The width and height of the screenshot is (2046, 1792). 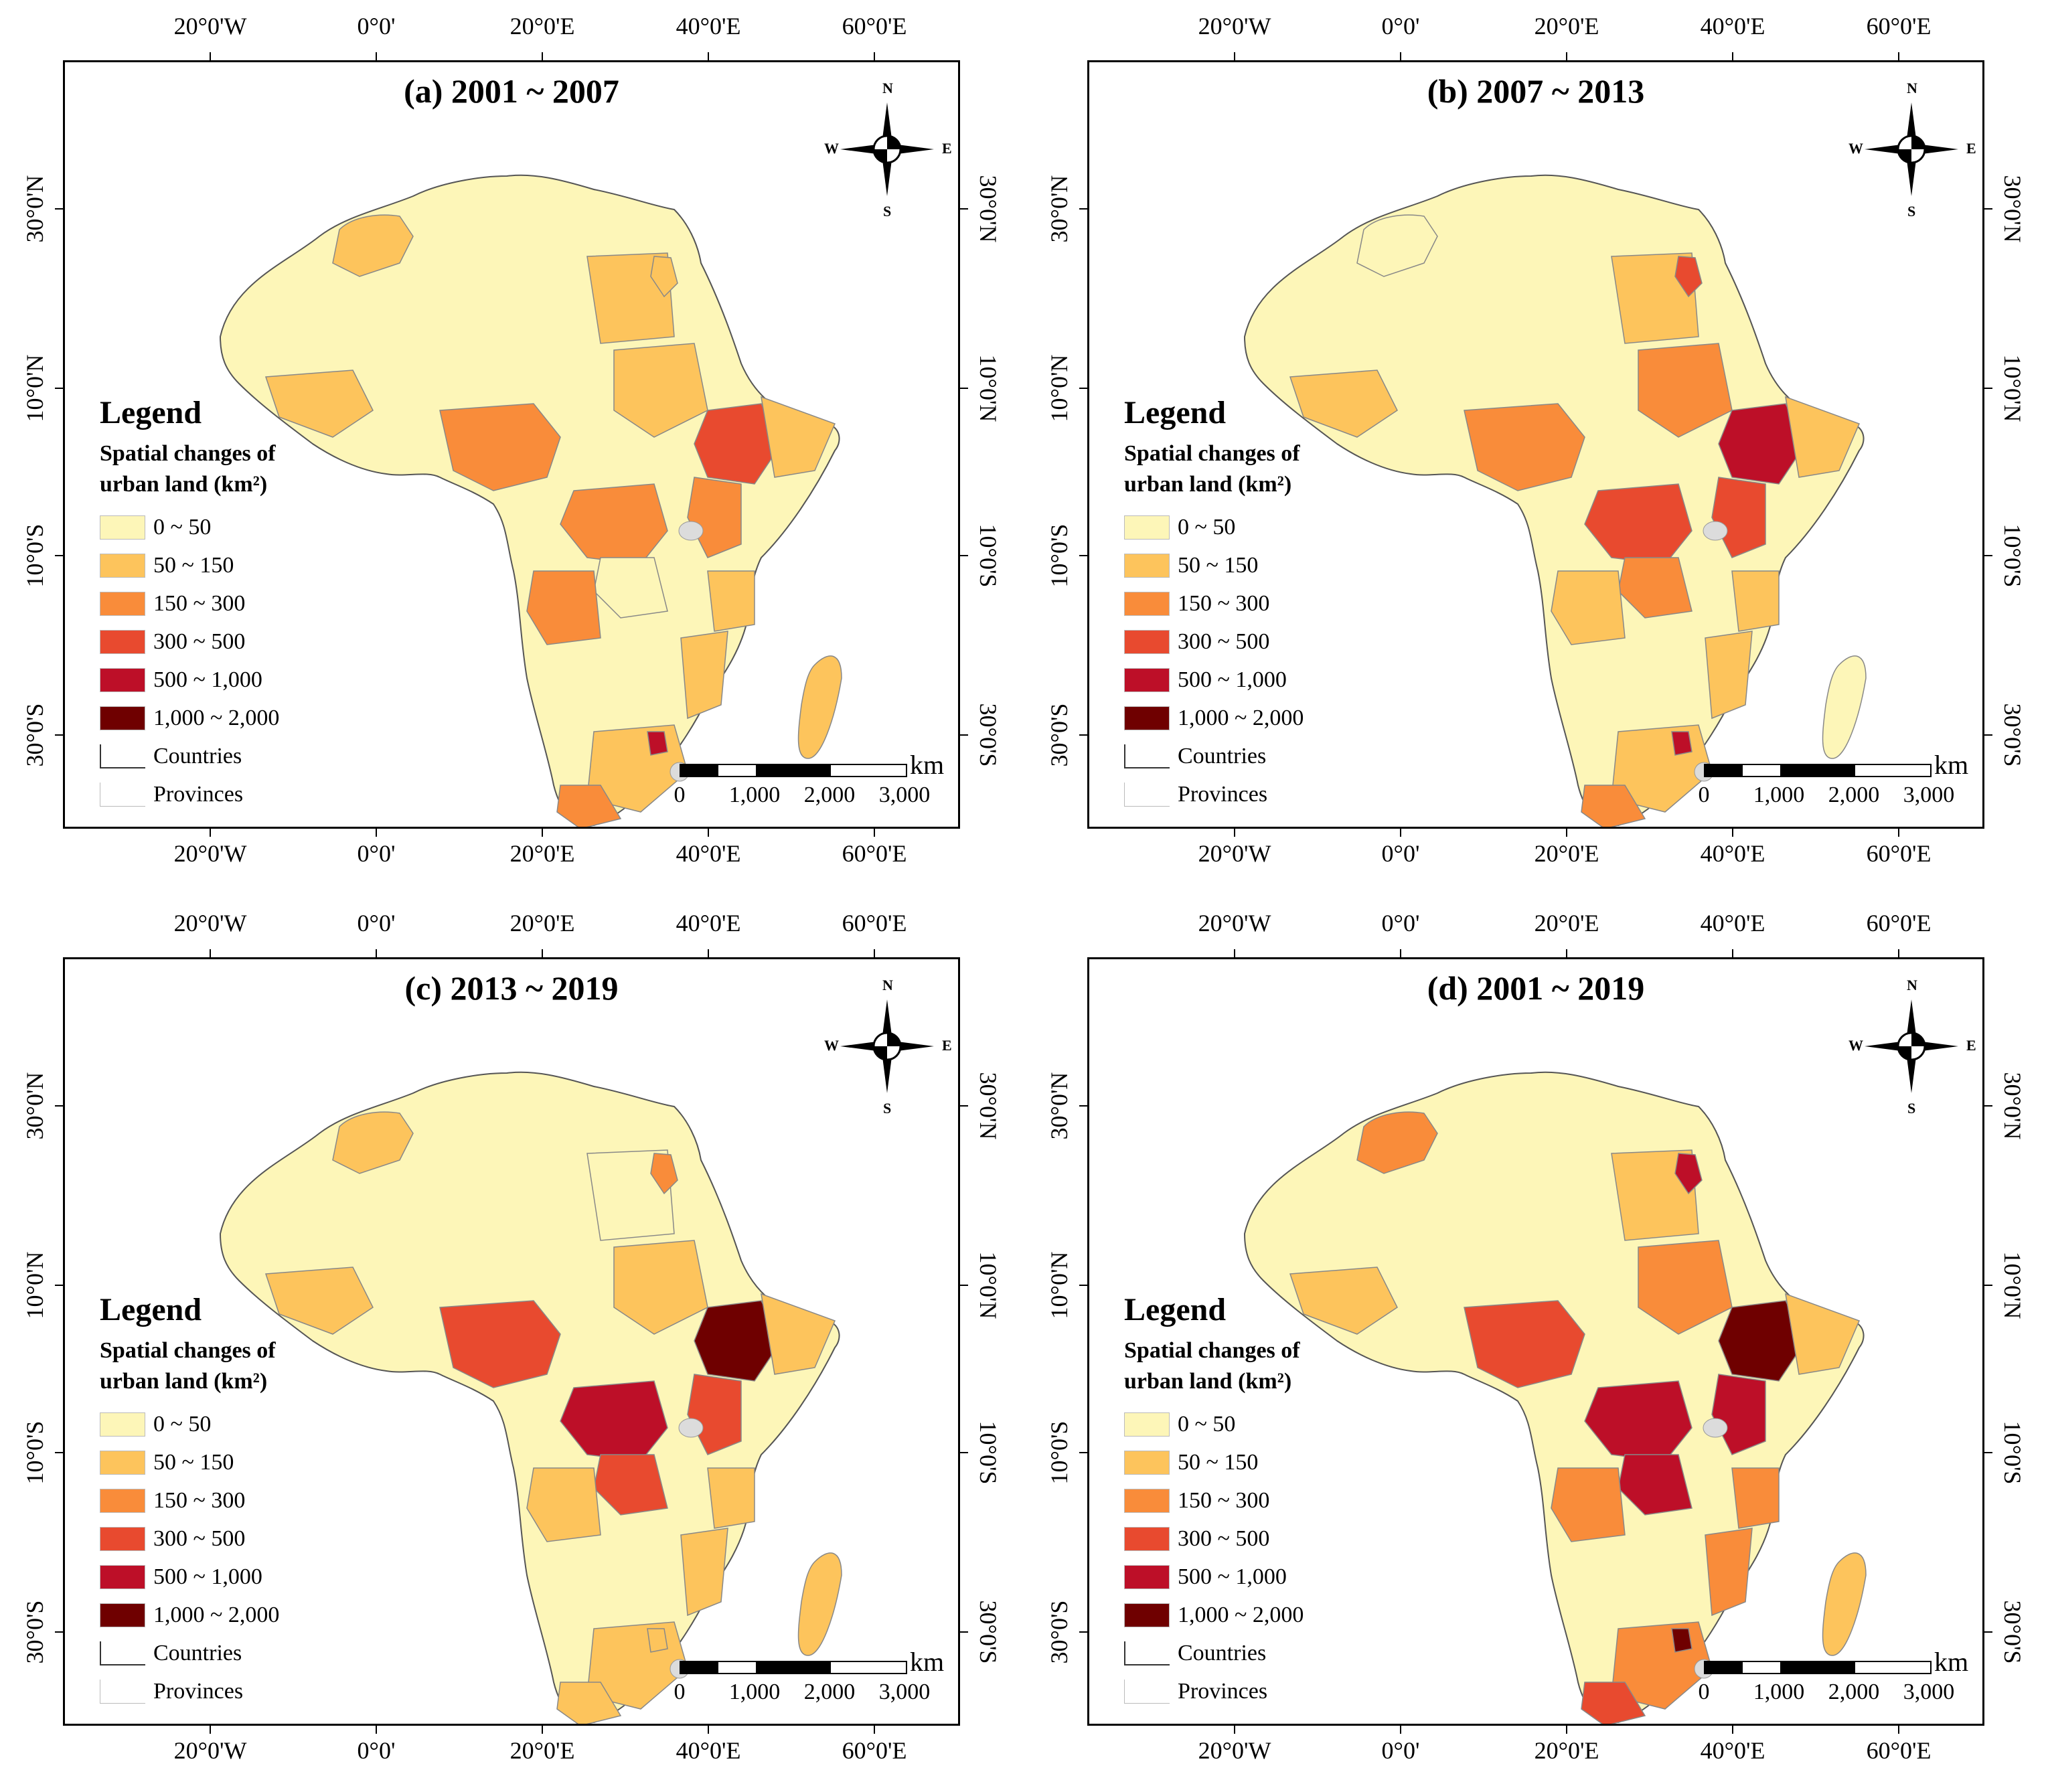 I want to click on legend-item-class-5: 1,000 ~ 2,000, so click(x=190, y=718).